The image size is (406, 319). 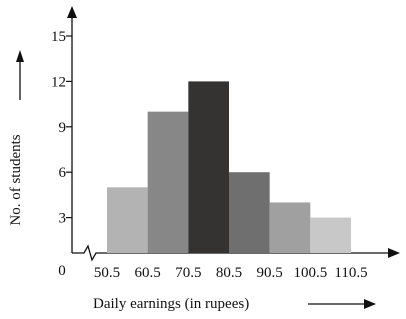 What do you see at coordinates (394, 253) in the screenshot?
I see `x-axis-arrow` at bounding box center [394, 253].